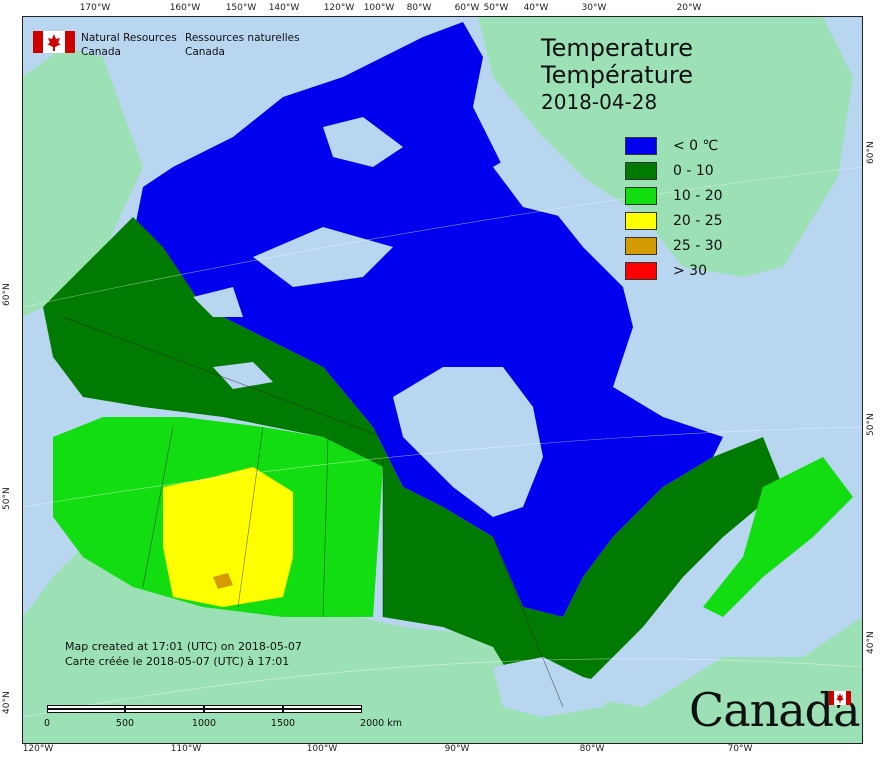  What do you see at coordinates (740, 749) in the screenshot?
I see `tick-bottom-70w: 70°W` at bounding box center [740, 749].